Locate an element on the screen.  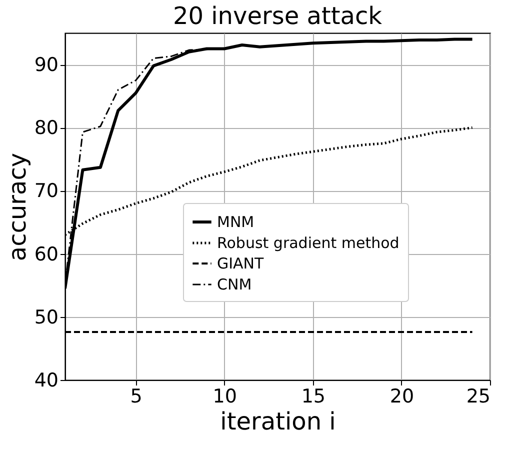
y-tick-label: 60 is located at coordinates (46, 254).